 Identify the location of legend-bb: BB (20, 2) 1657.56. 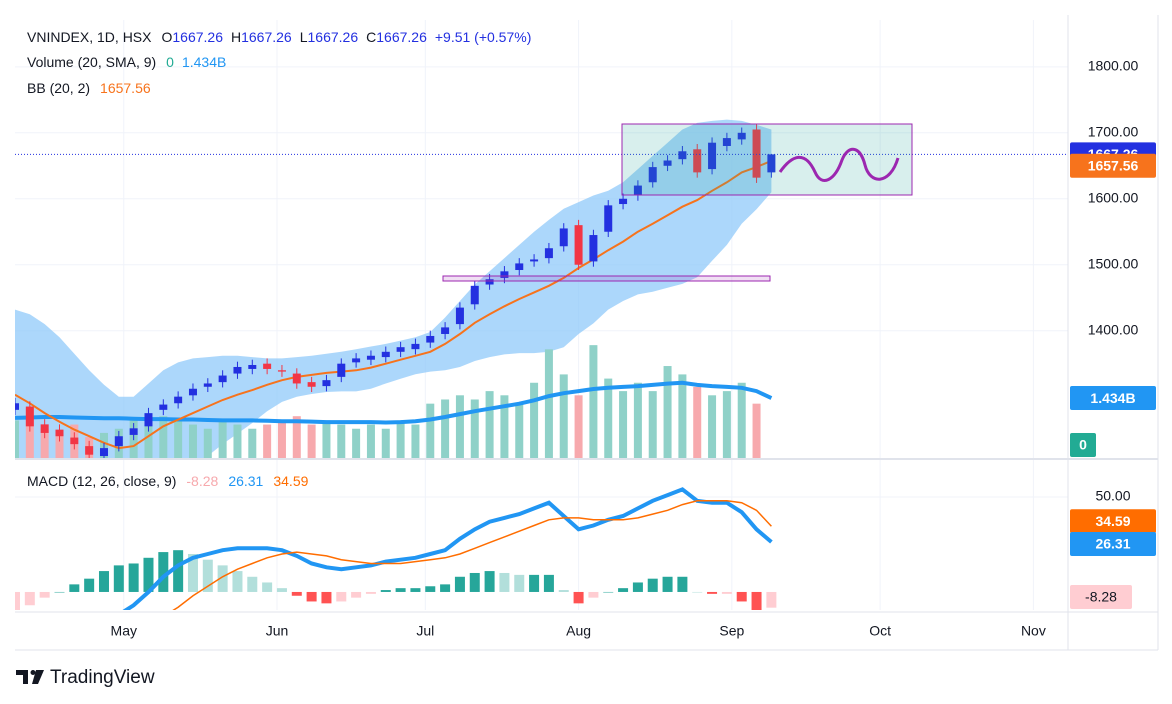
(89, 88).